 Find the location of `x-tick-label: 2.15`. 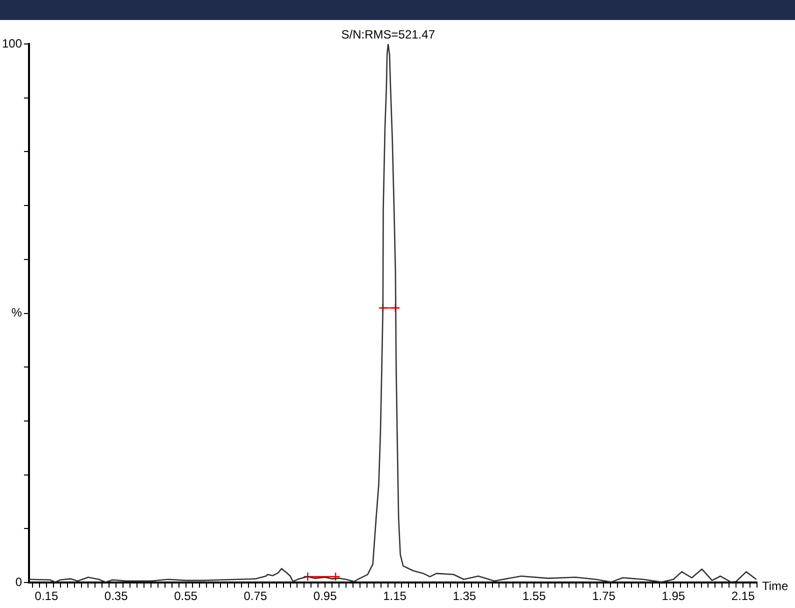

x-tick-label: 2.15 is located at coordinates (743, 596).